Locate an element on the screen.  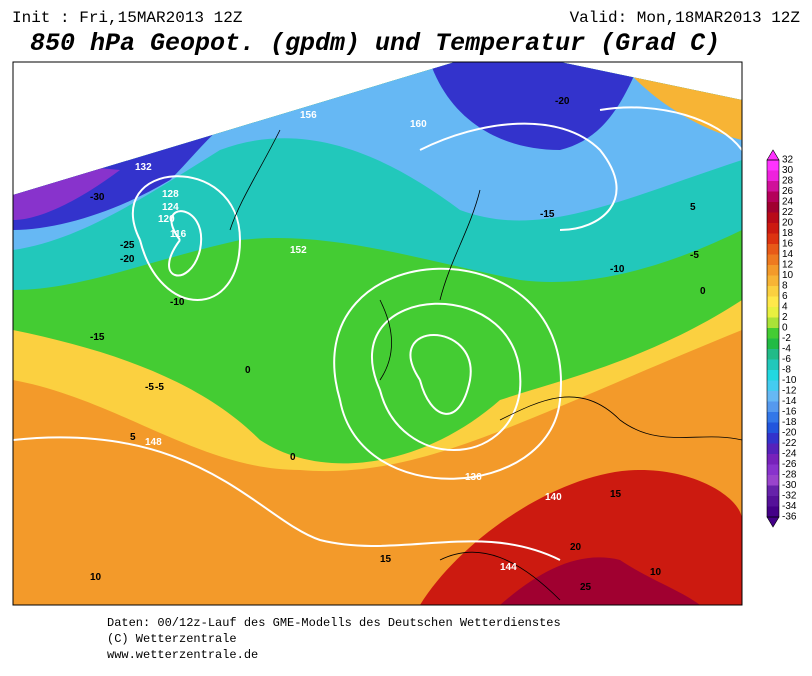
legend-label: -4 is located at coordinates (786, 349).